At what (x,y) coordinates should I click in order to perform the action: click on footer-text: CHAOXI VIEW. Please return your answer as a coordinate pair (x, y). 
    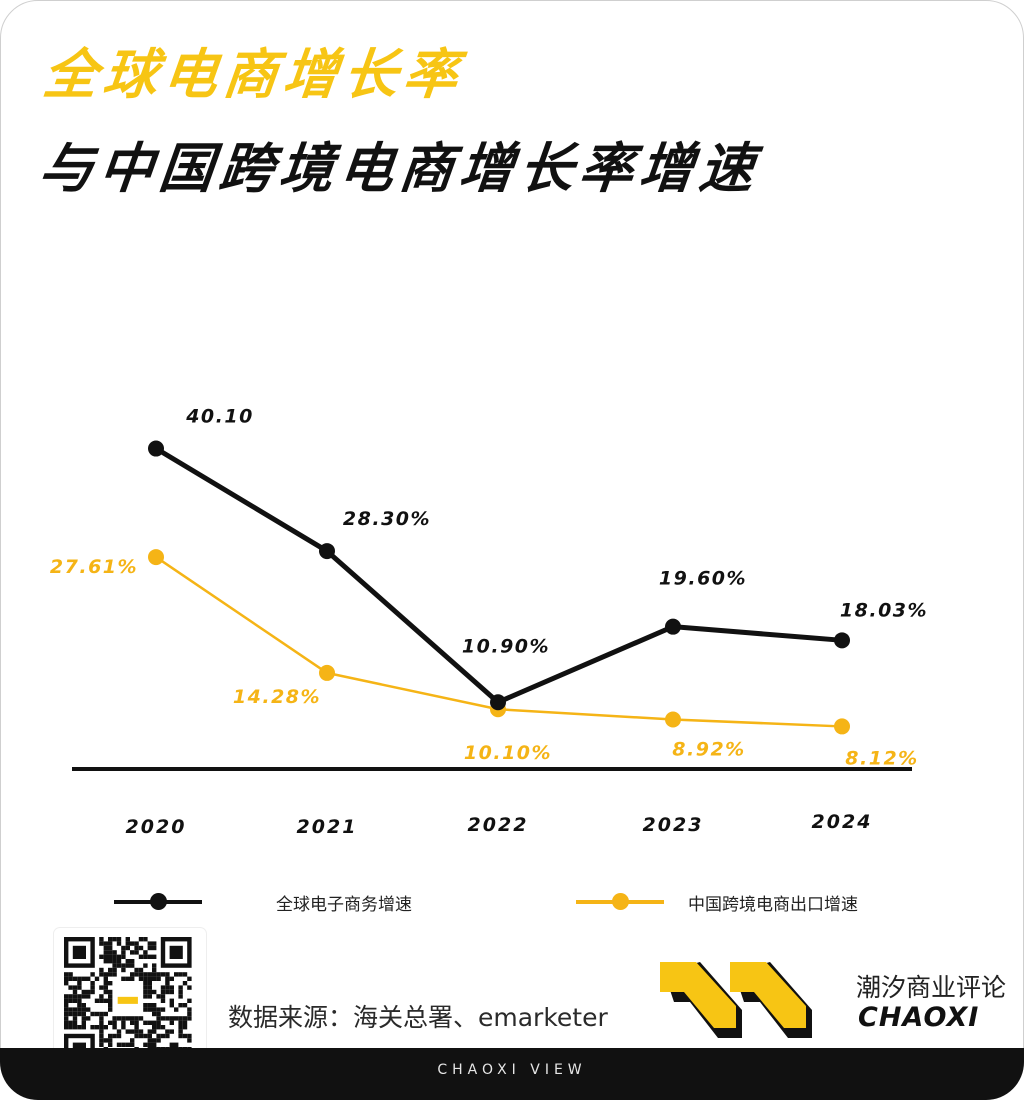
    Looking at the image, I should click on (512, 1070).